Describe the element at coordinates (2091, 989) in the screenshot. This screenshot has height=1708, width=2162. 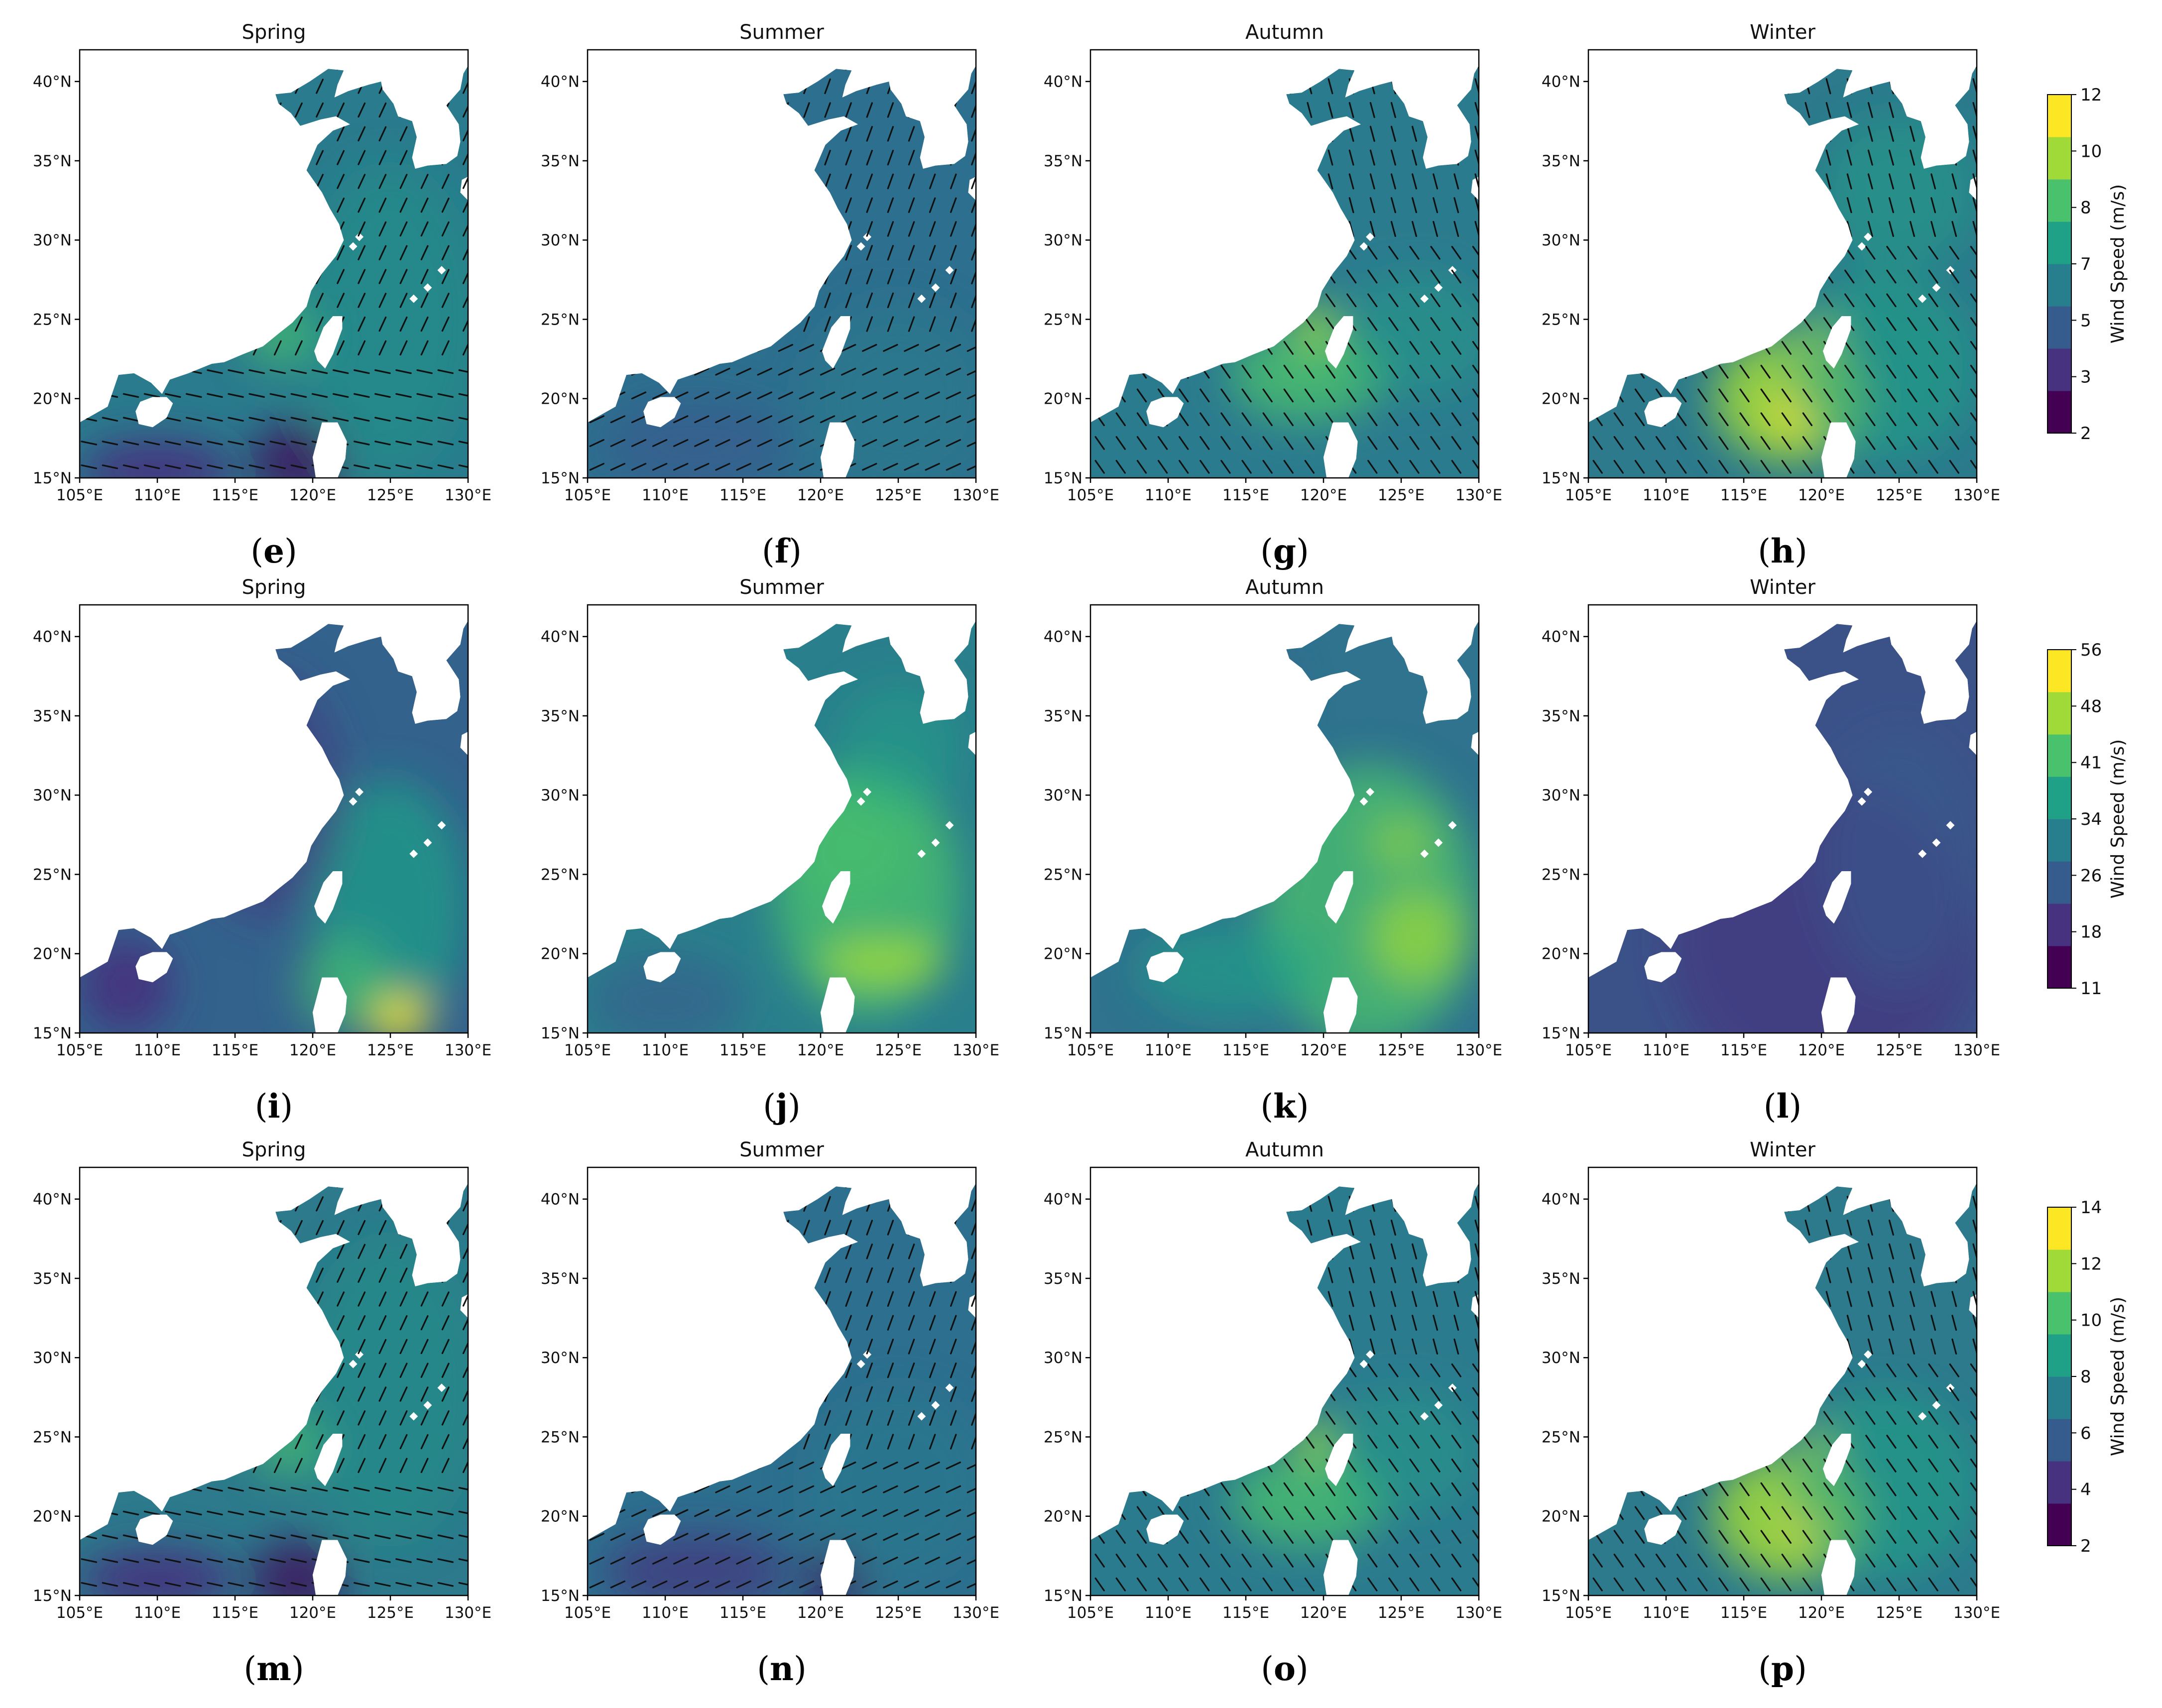
I see `colorbar-tick-label: 11` at that location.